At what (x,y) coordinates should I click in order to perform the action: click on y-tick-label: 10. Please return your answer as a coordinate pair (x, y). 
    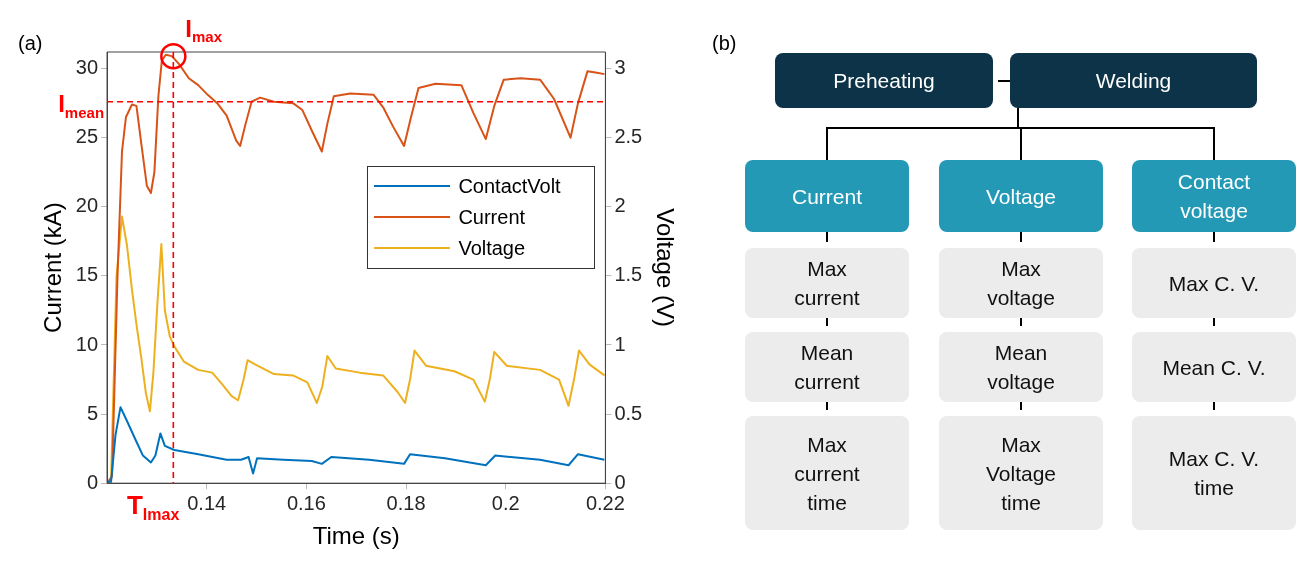
    Looking at the image, I should click on (87, 343).